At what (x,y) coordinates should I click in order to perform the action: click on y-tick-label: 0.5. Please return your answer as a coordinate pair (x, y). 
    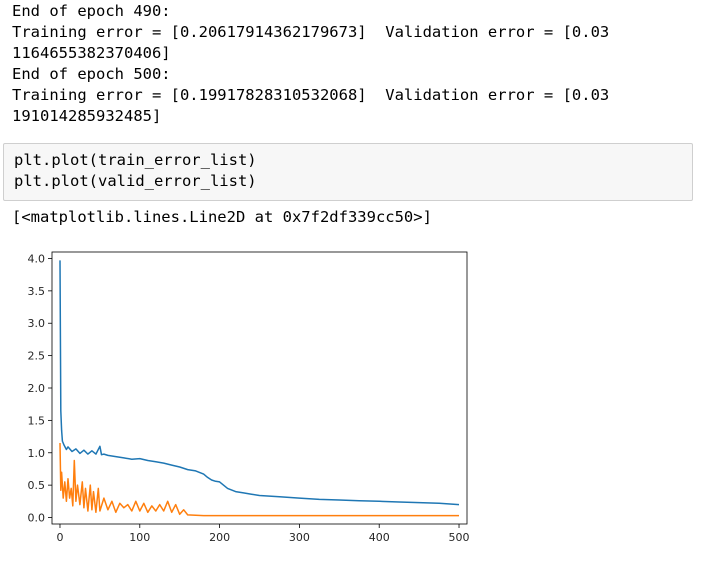
    Looking at the image, I should click on (37, 485).